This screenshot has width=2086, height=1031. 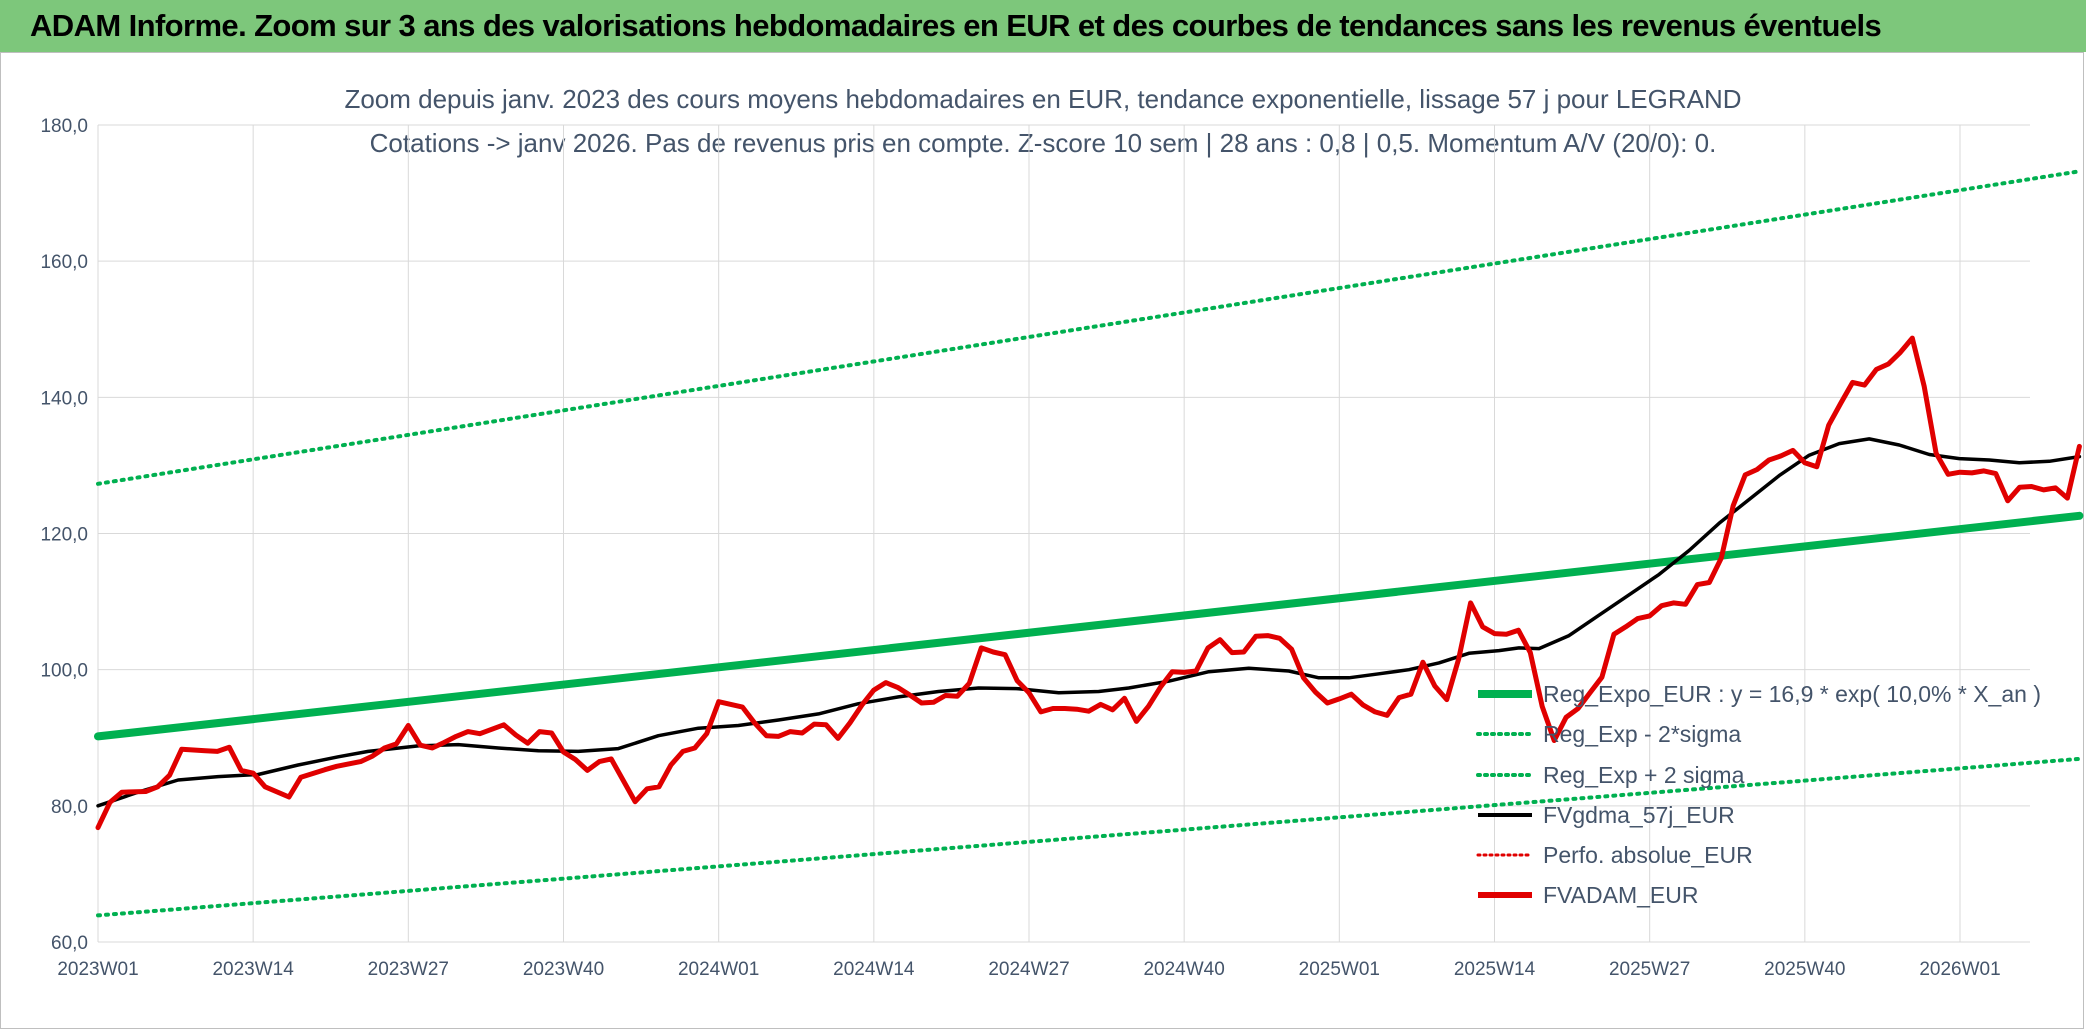 What do you see at coordinates (1621, 895) in the screenshot?
I see `legend-label-fvadam: FVADAM_EUR` at bounding box center [1621, 895].